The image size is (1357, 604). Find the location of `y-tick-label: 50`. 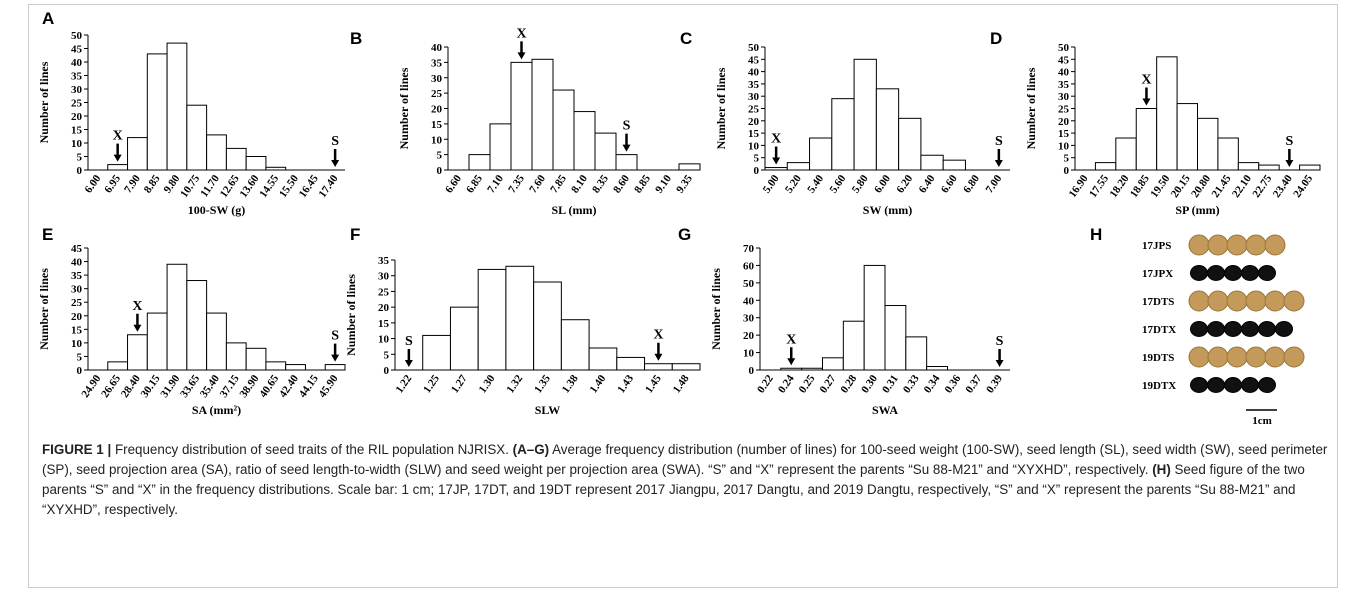

y-tick-label: 50 is located at coordinates (749, 284).